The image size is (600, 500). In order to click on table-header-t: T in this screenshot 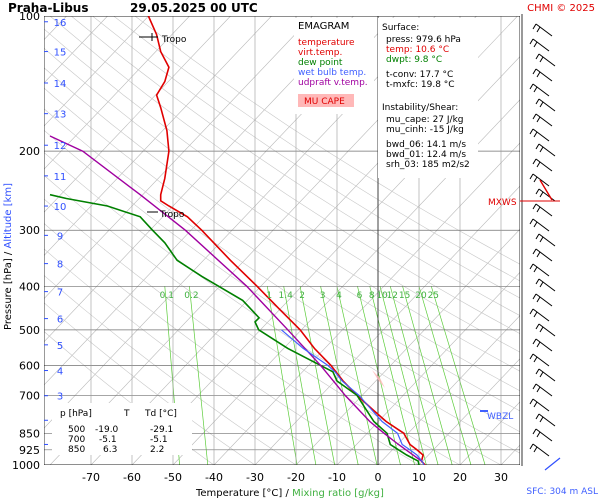, I will do `click(126, 414)`.